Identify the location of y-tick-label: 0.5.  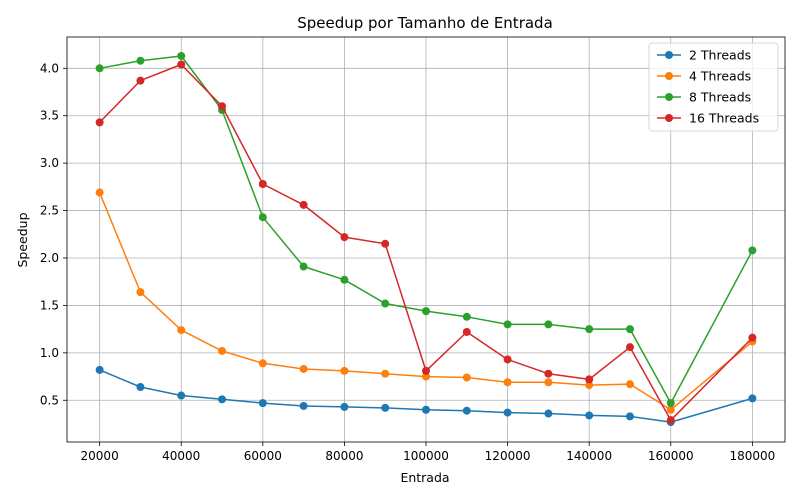
(49, 400).